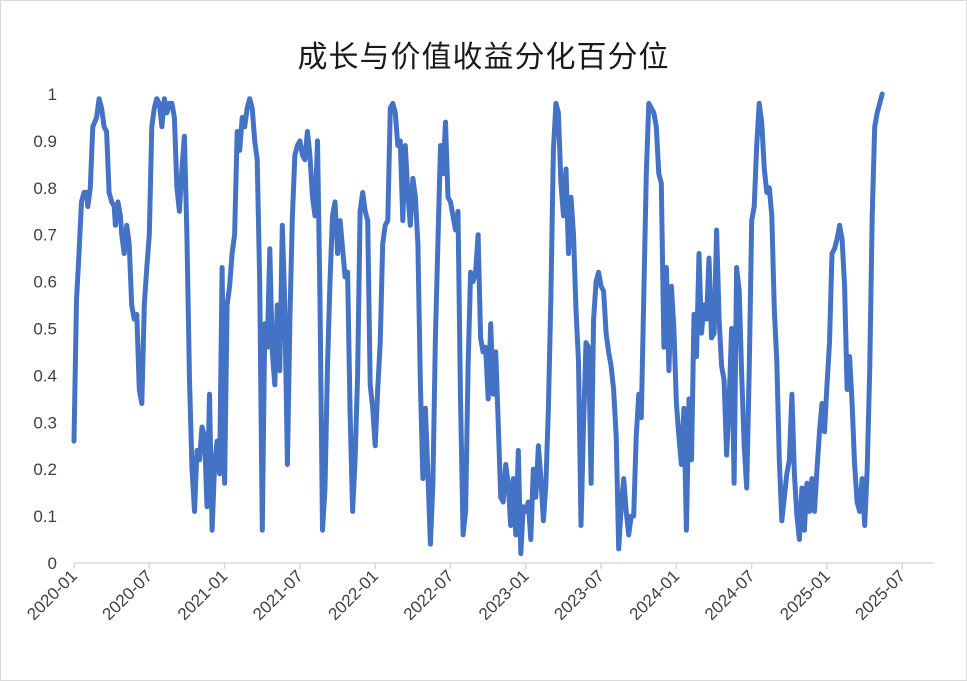 The height and width of the screenshot is (681, 967). What do you see at coordinates (52, 595) in the screenshot?
I see `x-tick-label: 2020-01` at bounding box center [52, 595].